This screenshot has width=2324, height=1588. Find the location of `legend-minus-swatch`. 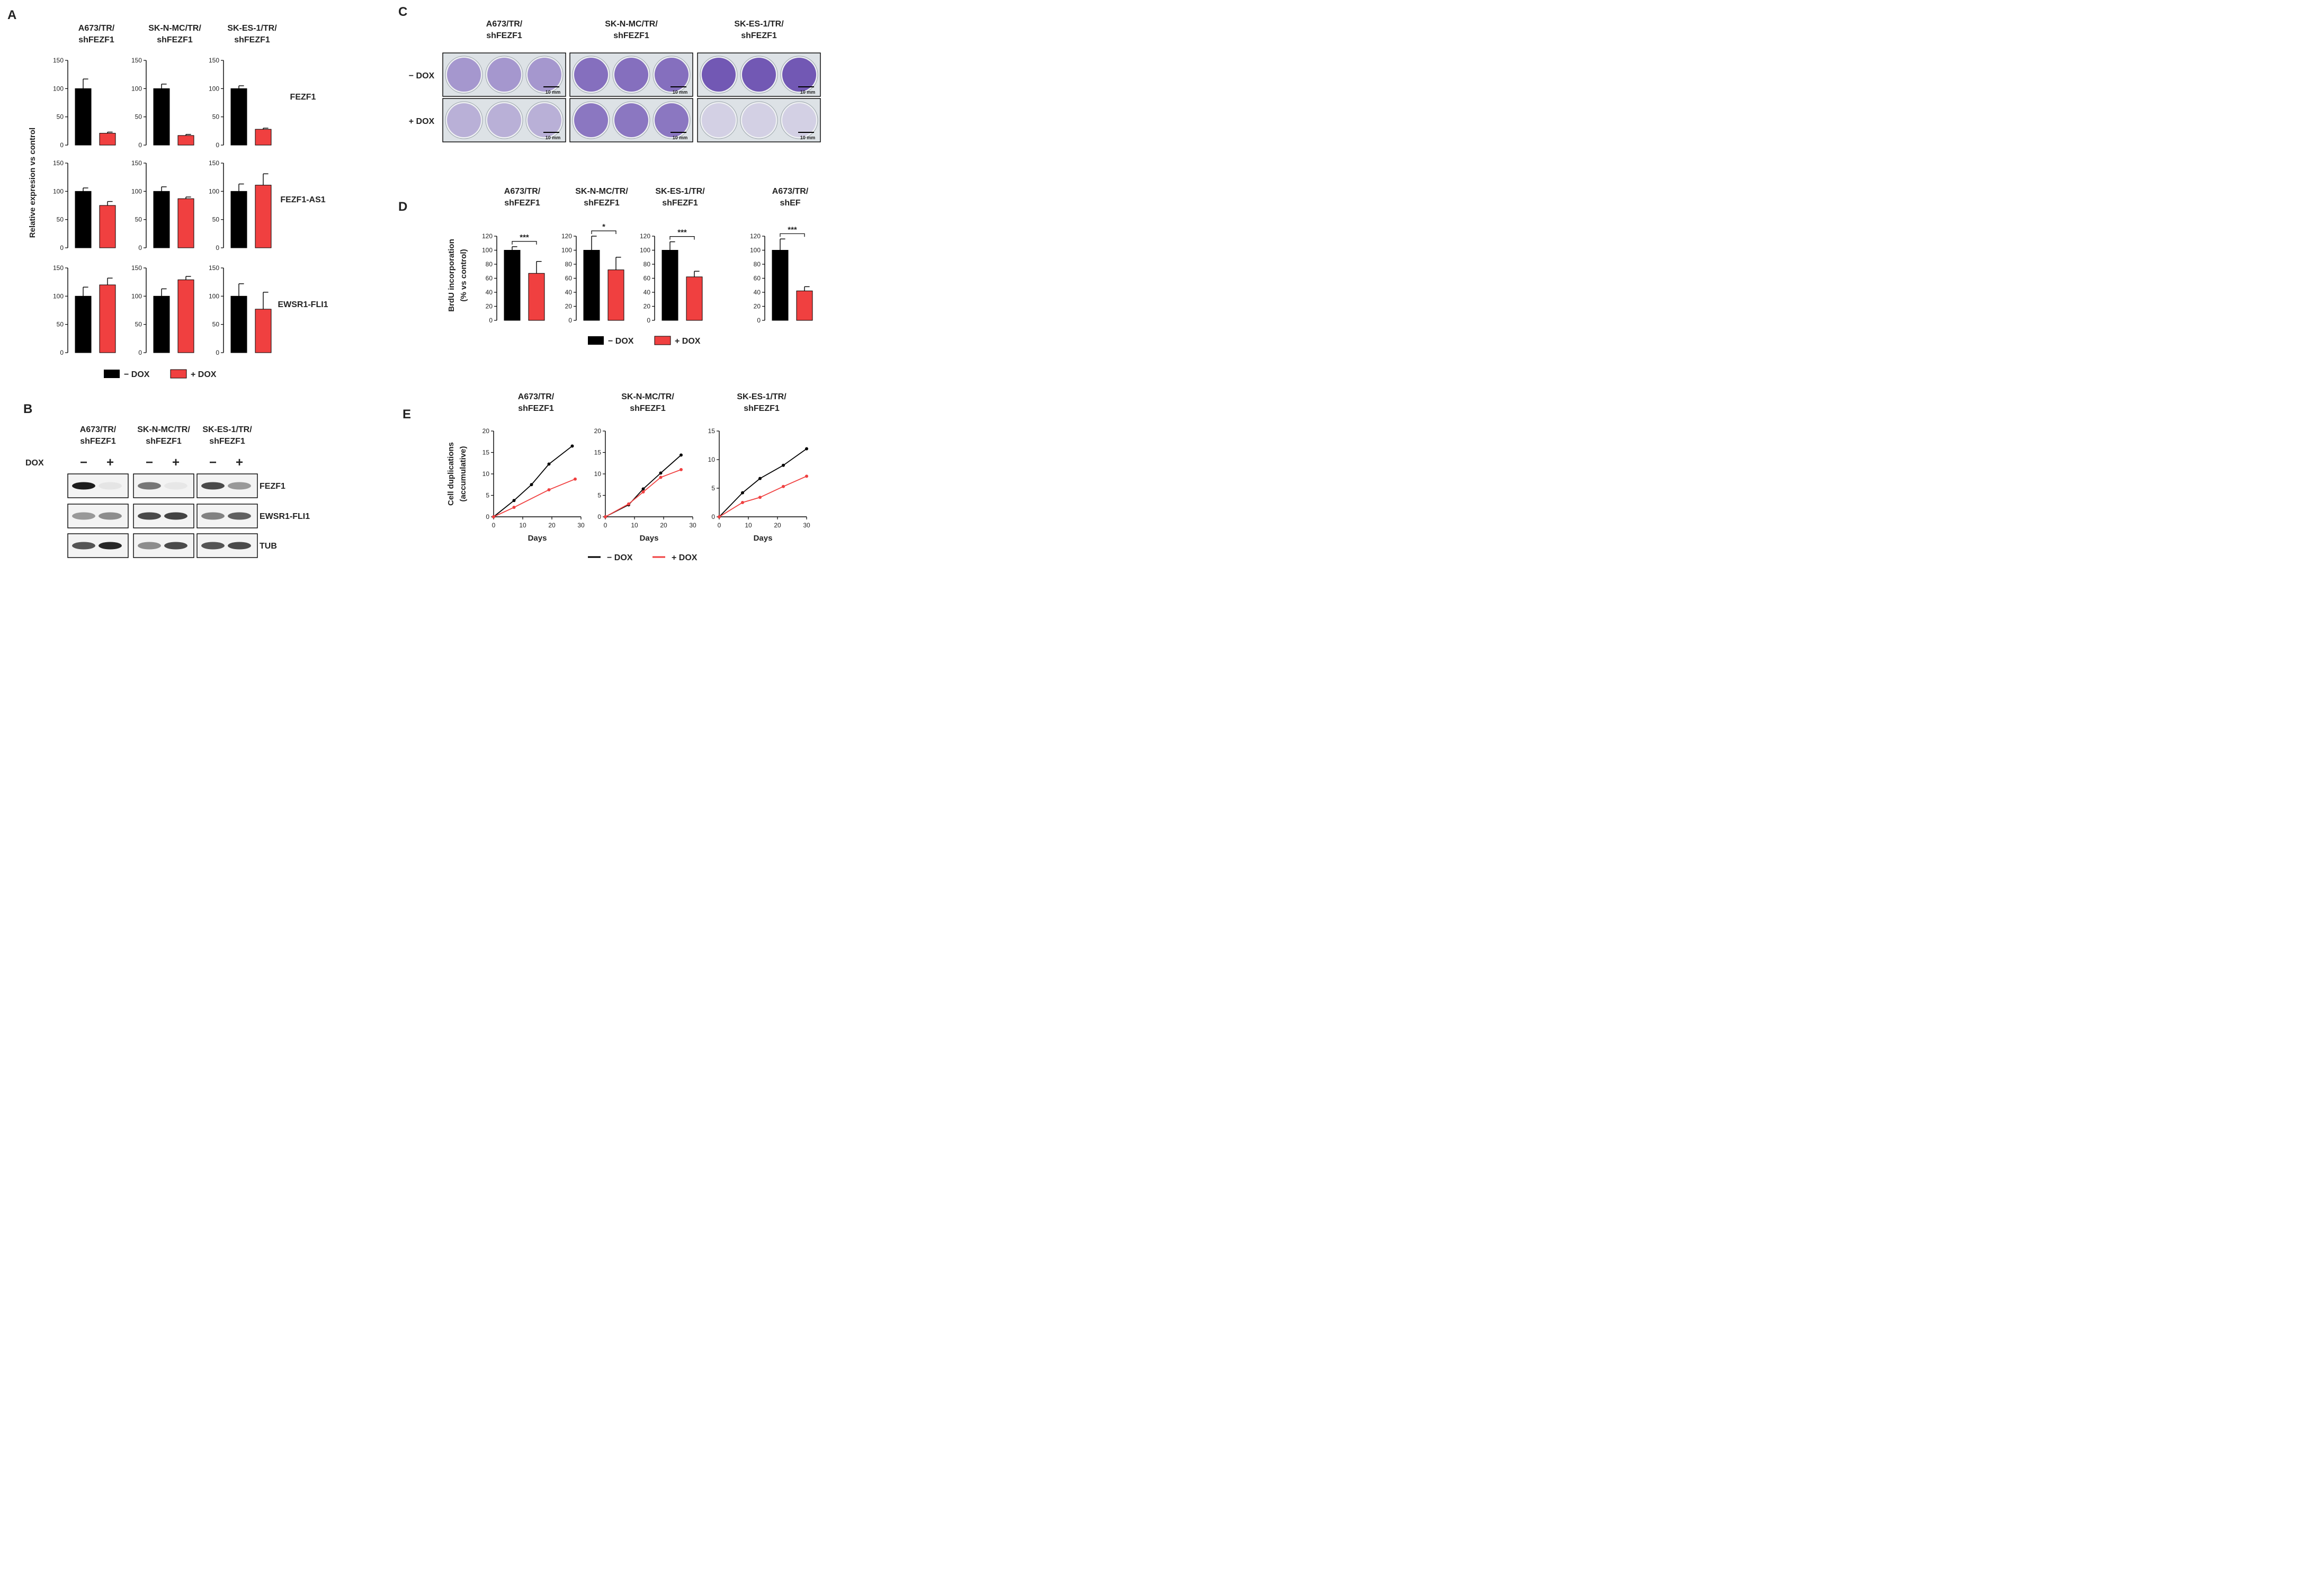

legend-minus-swatch is located at coordinates (596, 340).